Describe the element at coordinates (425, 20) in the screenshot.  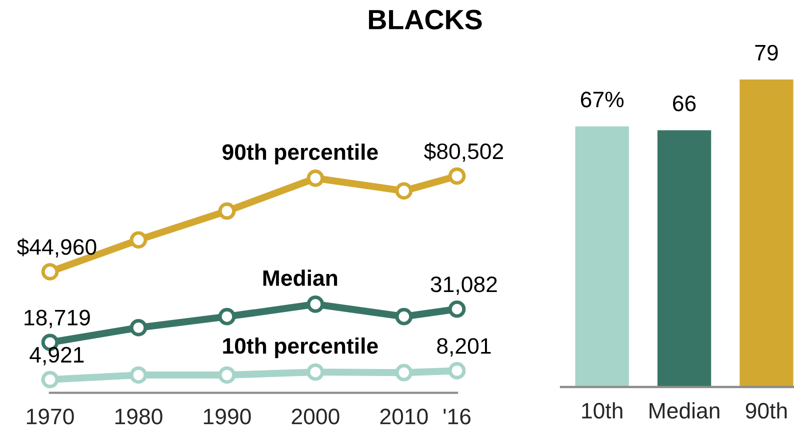
I see `chart-title: BLACKS` at that location.